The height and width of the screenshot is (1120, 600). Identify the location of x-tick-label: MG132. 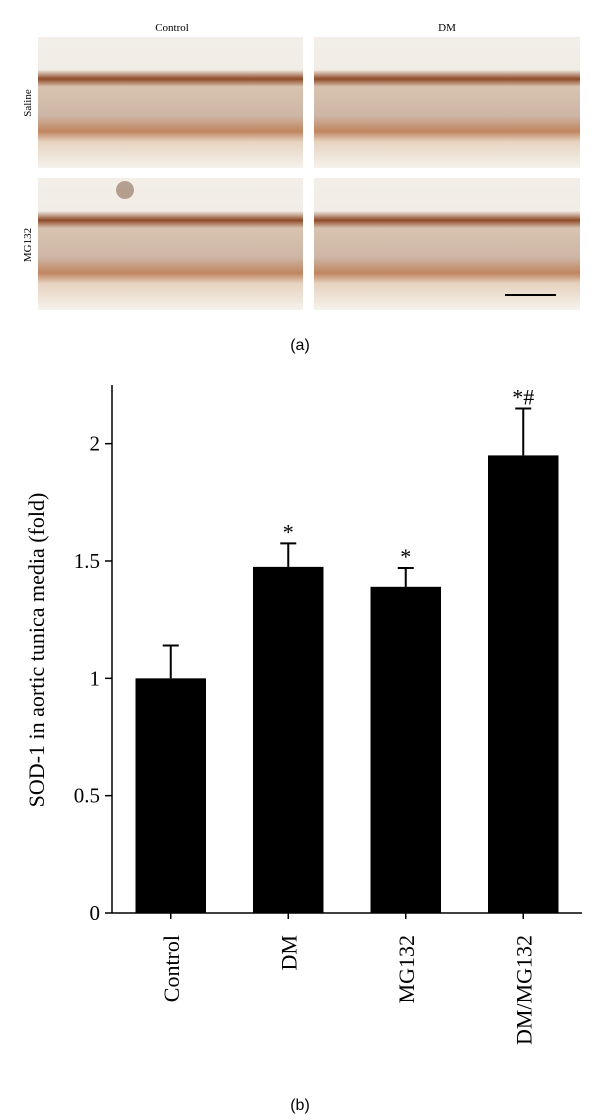
(406, 969).